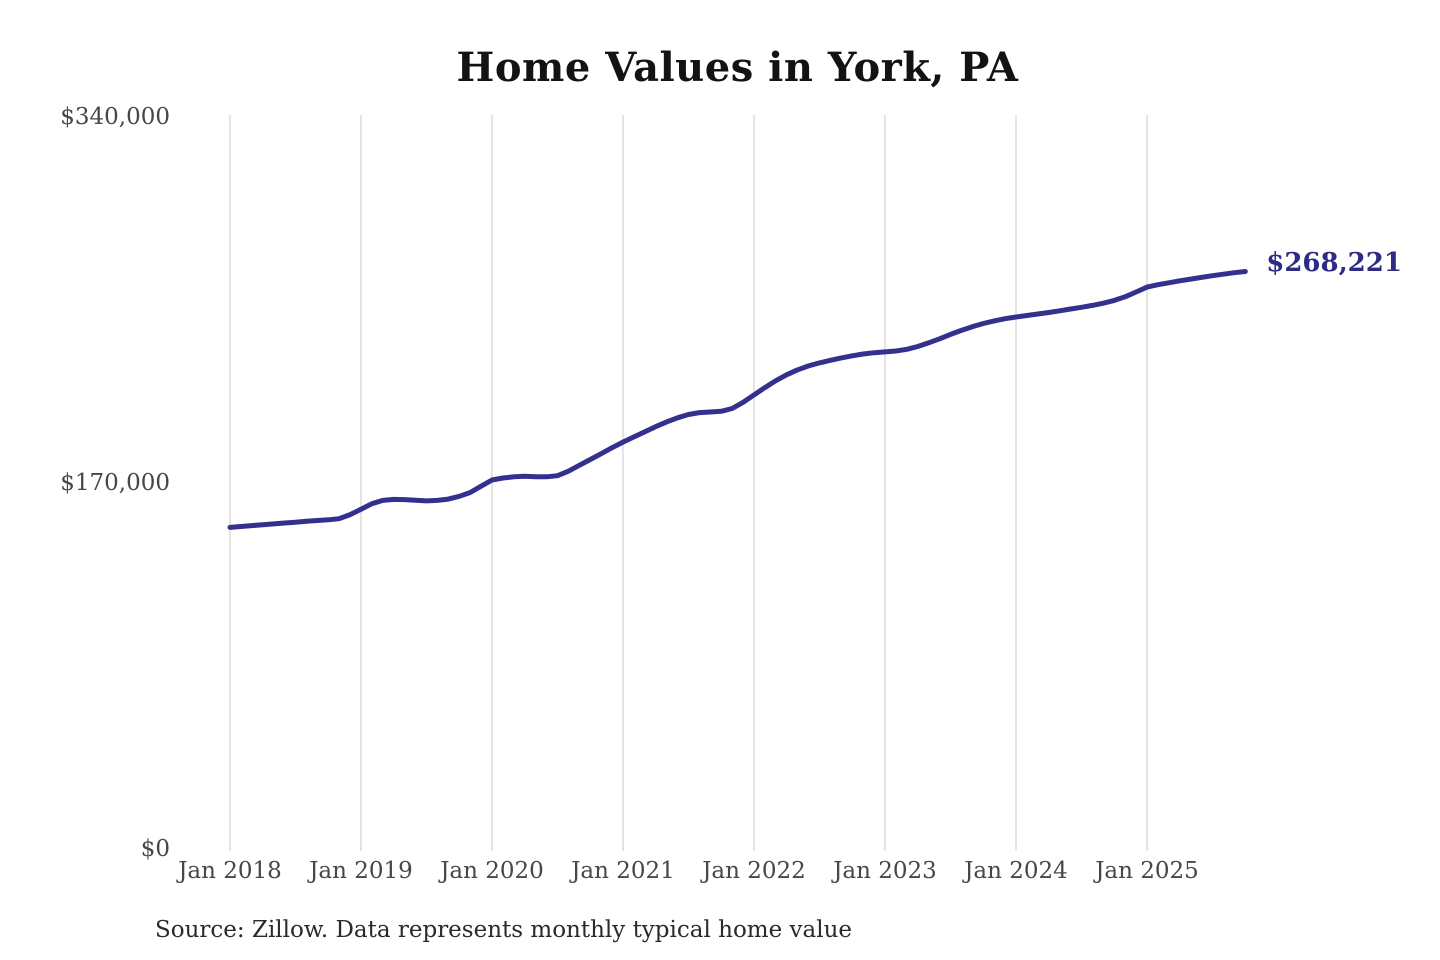 This screenshot has height=960, width=1440. Describe the element at coordinates (115, 117) in the screenshot. I see `y-axis-tick-340000: $340,000` at that location.